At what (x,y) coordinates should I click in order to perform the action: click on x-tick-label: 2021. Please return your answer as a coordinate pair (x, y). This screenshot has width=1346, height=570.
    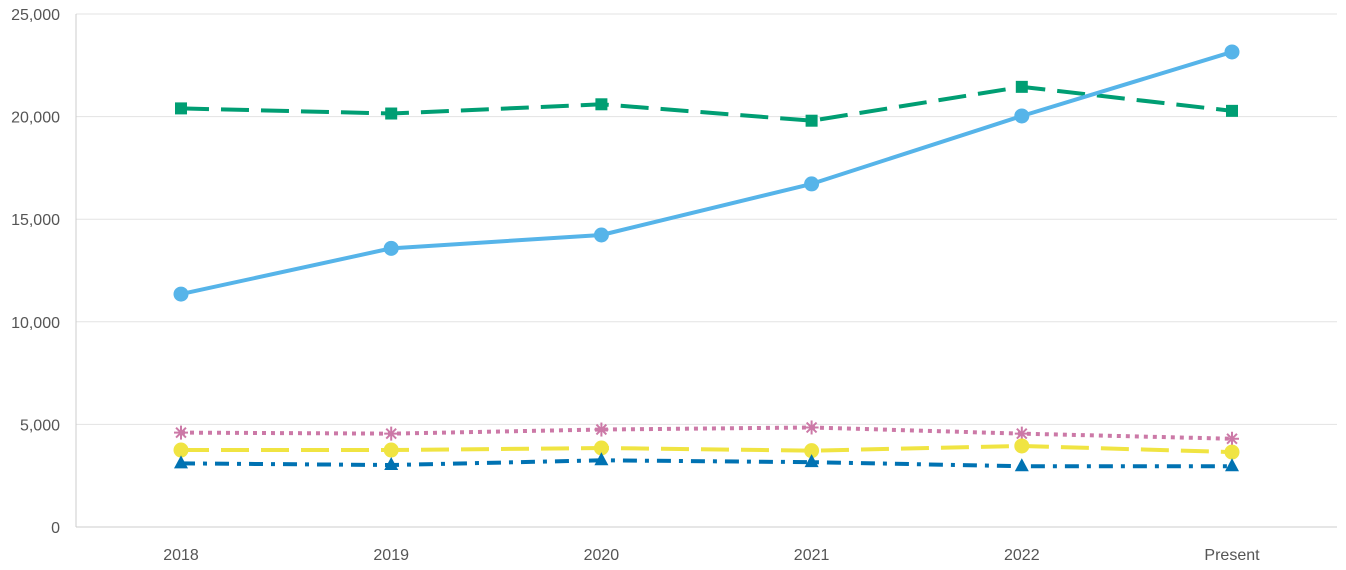
    Looking at the image, I should click on (812, 555).